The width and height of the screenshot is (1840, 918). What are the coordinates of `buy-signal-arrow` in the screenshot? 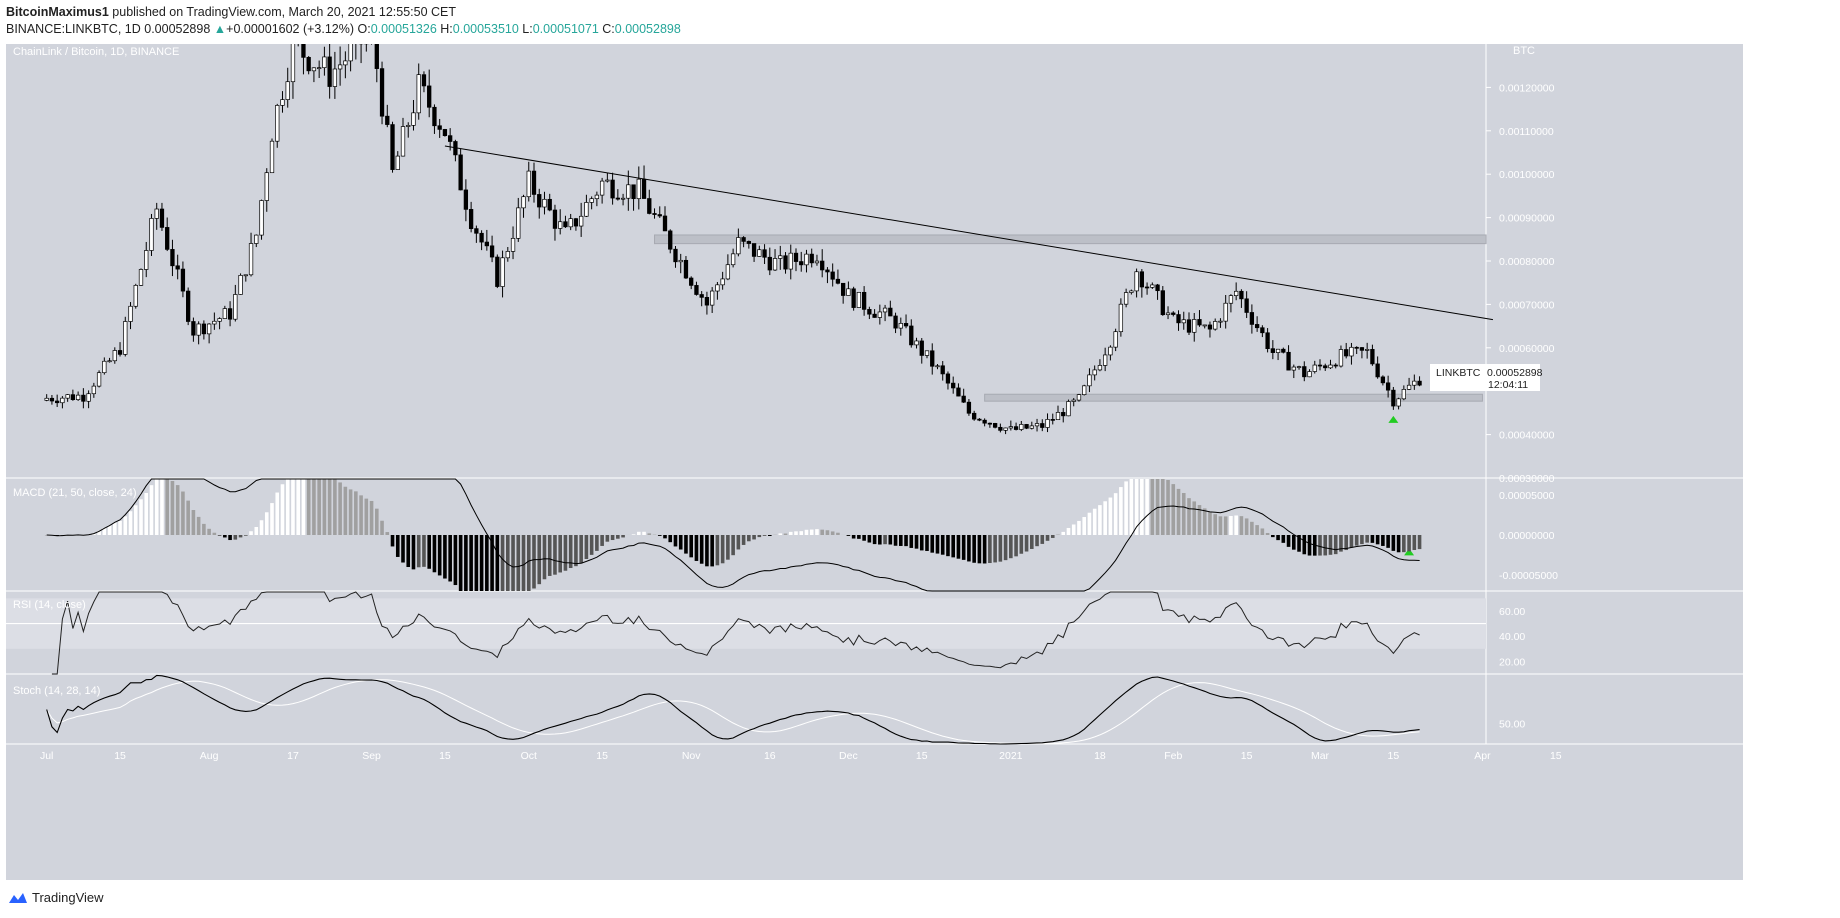 It's located at (1393, 419).